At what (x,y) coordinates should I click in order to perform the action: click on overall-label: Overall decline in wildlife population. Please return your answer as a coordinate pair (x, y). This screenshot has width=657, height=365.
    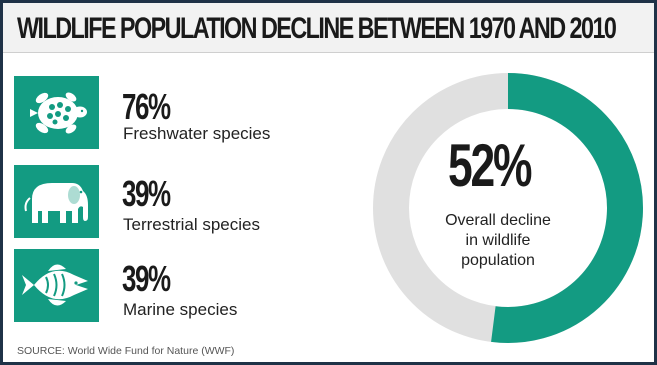
    Looking at the image, I should click on (498, 241).